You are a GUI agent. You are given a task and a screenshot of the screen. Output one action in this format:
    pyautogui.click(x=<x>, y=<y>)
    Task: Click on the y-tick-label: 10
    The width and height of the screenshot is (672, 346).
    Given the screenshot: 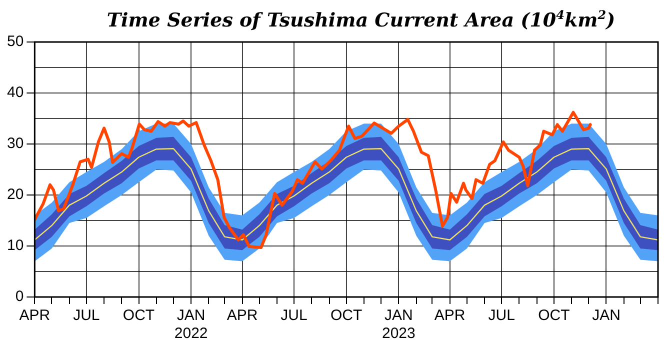 What is the action you would take?
    pyautogui.click(x=15, y=245)
    